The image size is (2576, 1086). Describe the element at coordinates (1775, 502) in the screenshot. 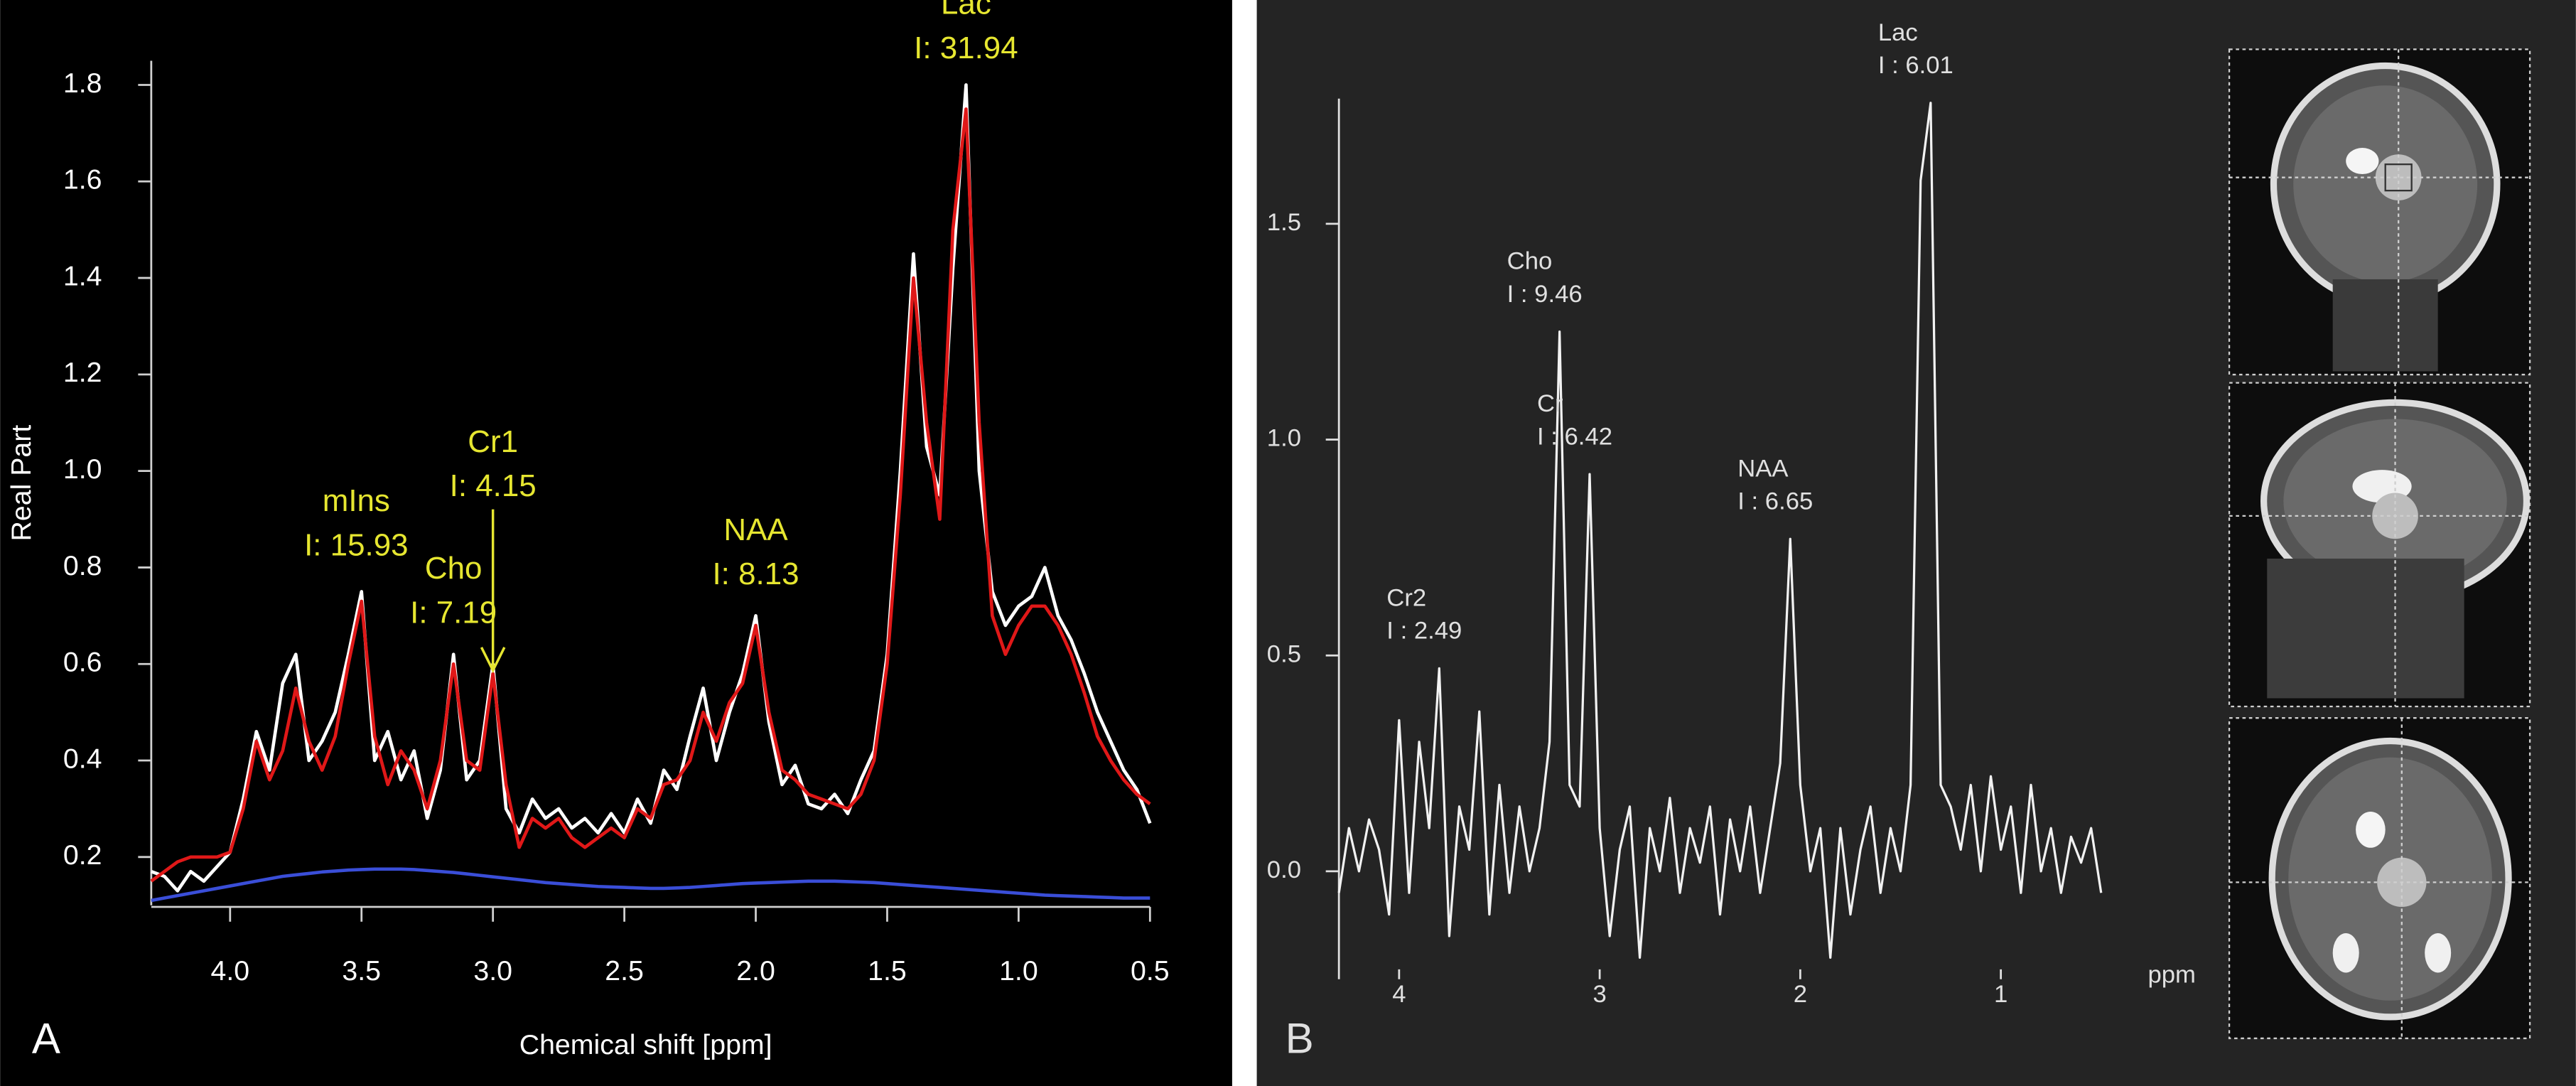

I see `peak-integral: I : 6.65` at that location.